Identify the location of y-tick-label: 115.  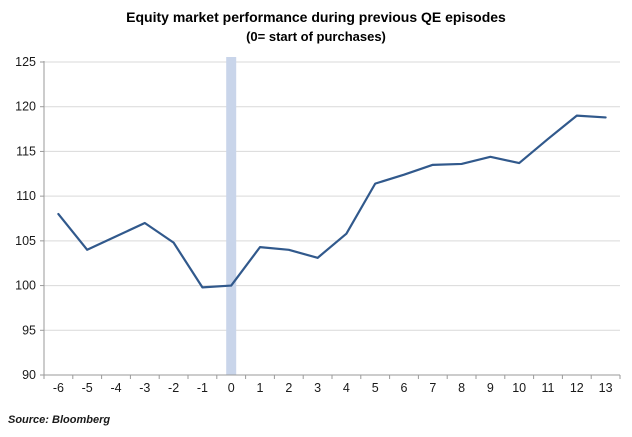
(26, 151).